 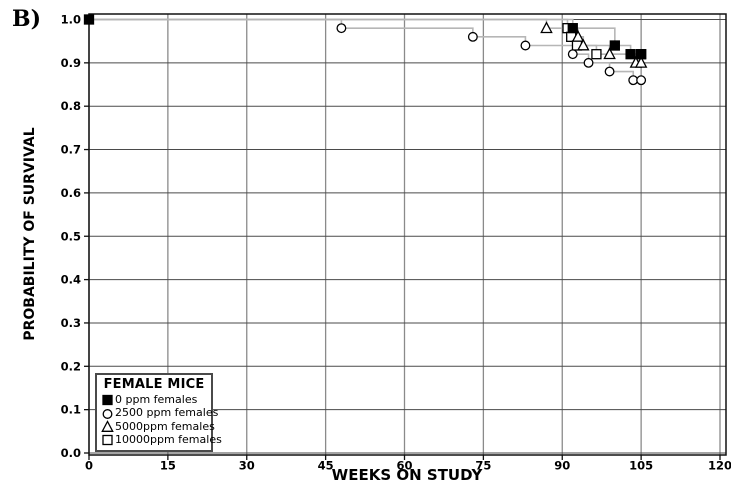 What do you see at coordinates (154, 384) in the screenshot?
I see `legend-title: FEMALE MICE` at bounding box center [154, 384].